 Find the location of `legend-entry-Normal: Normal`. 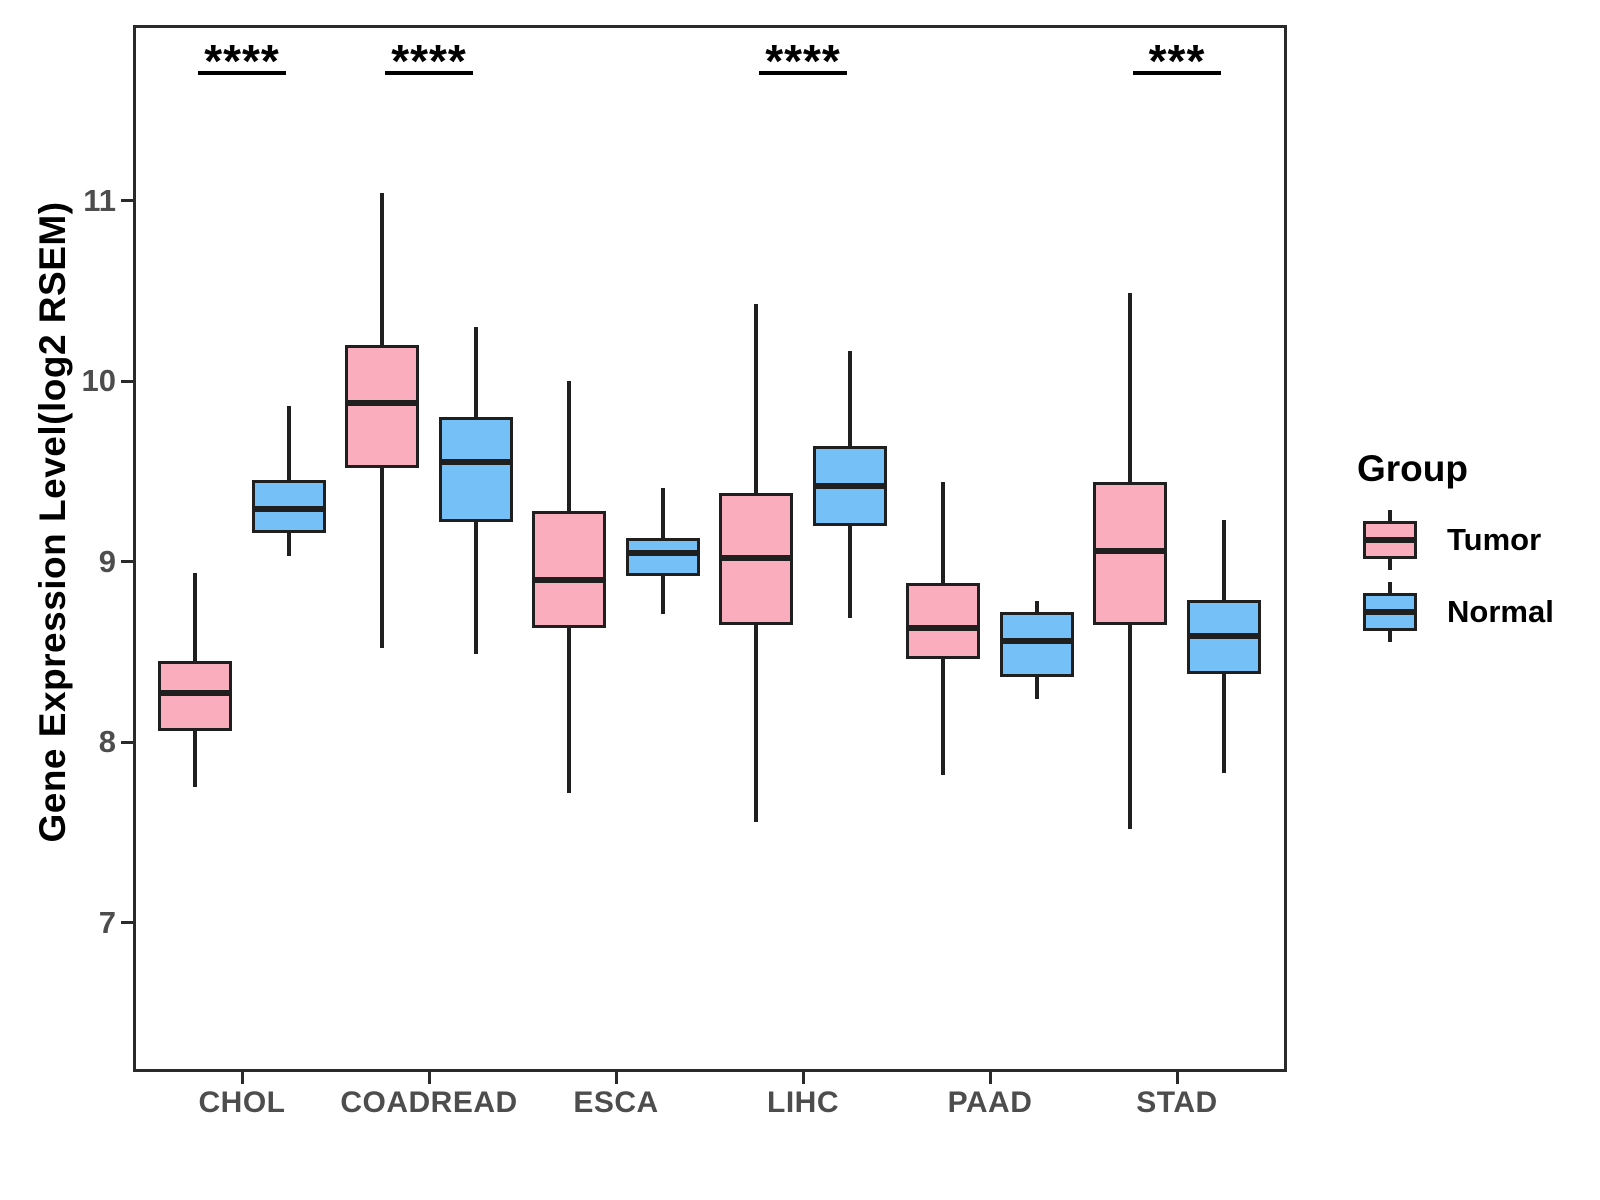

legend-entry-Normal: Normal is located at coordinates (1478, 612).